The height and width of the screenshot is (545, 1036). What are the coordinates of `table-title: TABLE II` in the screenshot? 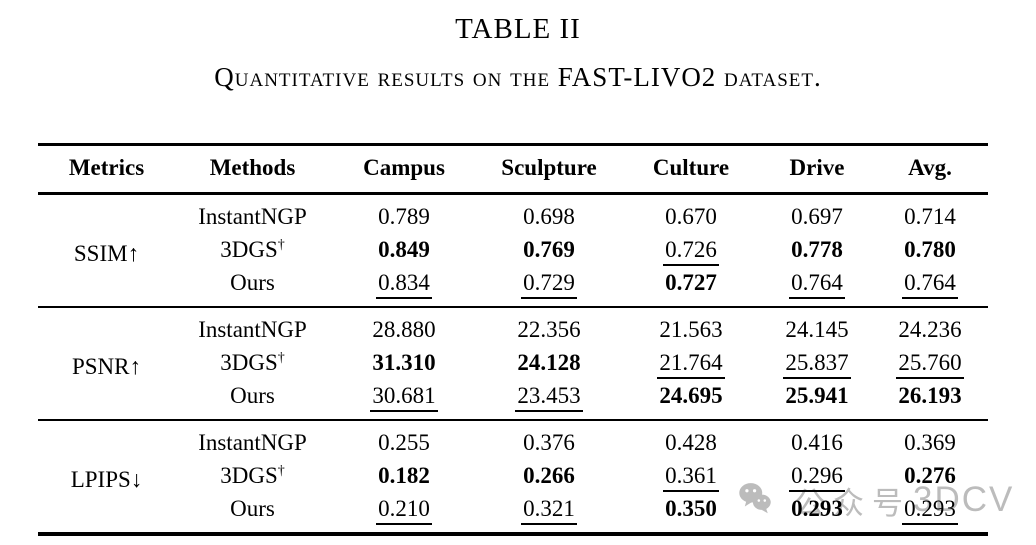 It's located at (518, 29).